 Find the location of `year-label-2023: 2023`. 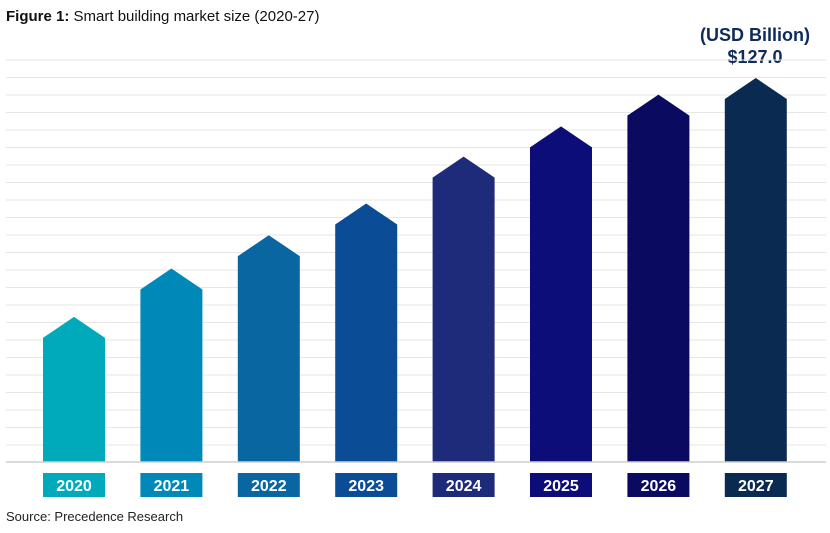

year-label-2023: 2023 is located at coordinates (366, 486).